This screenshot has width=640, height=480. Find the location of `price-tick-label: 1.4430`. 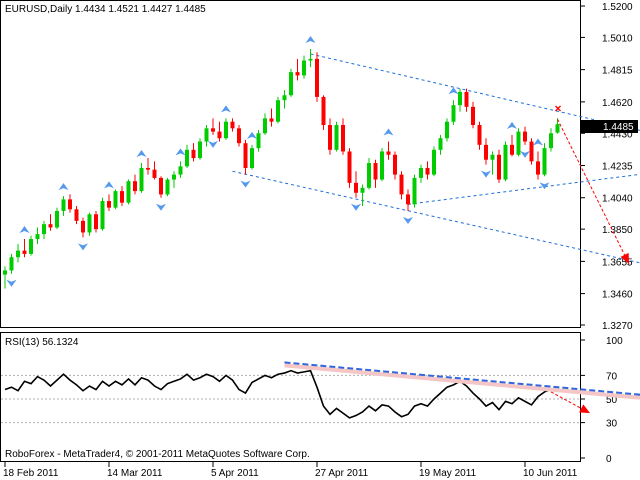

price-tick-label: 1.4430 is located at coordinates (617, 134).